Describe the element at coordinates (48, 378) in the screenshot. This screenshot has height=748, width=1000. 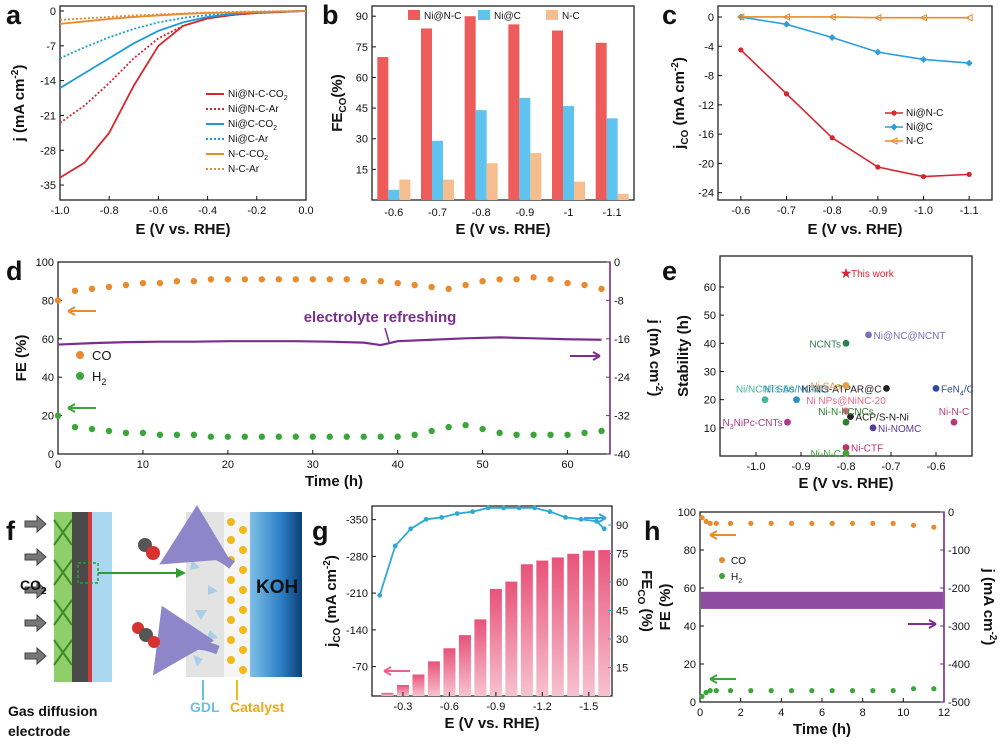
I see `y-tick-label: 40` at that location.